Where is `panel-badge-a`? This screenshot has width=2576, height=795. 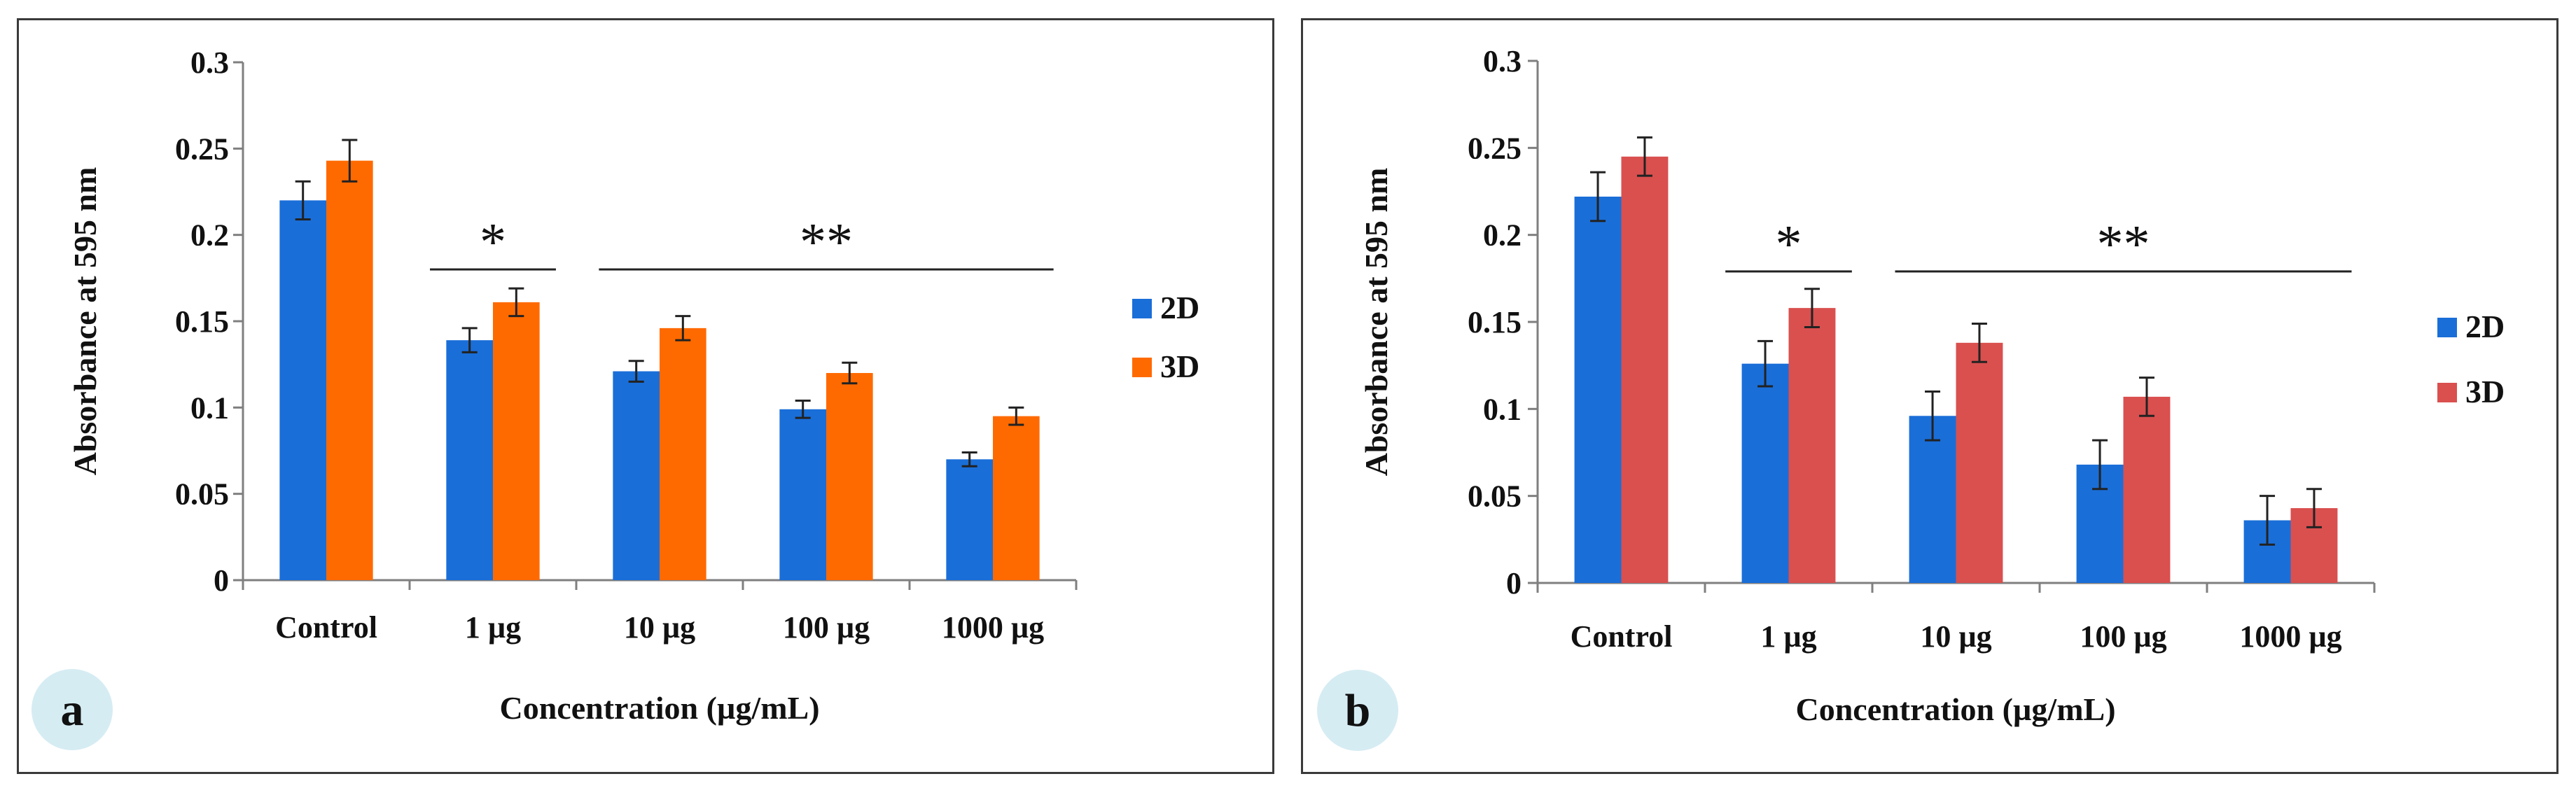 panel-badge-a is located at coordinates (72, 709).